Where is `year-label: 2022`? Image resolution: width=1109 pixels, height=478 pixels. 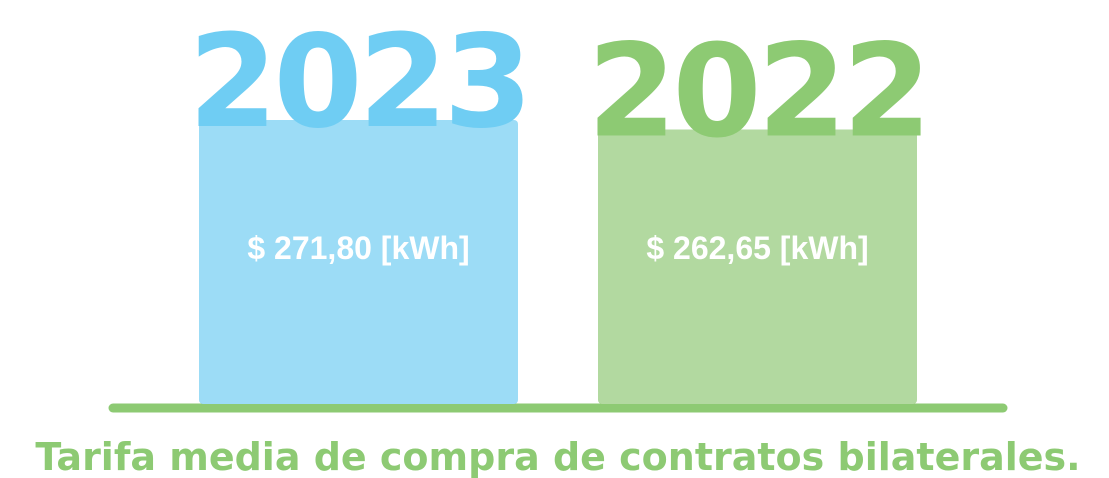
year-label: 2022 is located at coordinates (757, 92).